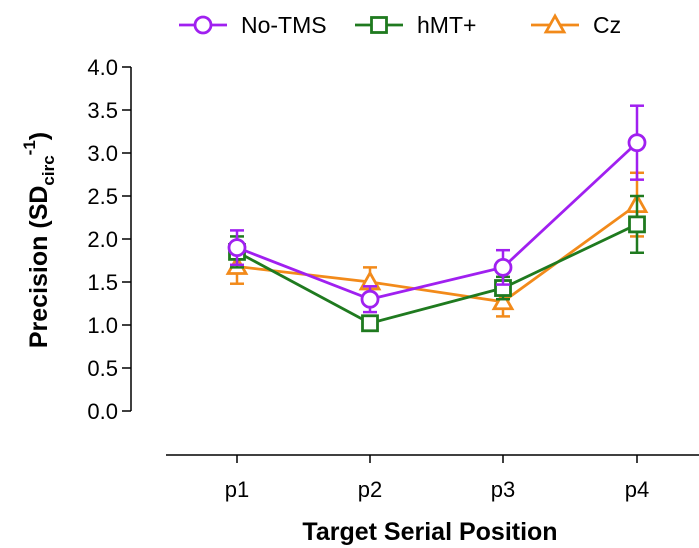  What do you see at coordinates (446, 25) in the screenshot?
I see `legend-label: hMT+` at bounding box center [446, 25].